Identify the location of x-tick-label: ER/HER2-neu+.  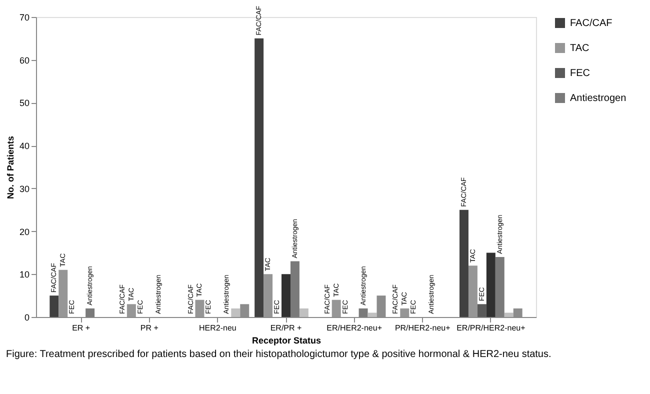
(354, 328).